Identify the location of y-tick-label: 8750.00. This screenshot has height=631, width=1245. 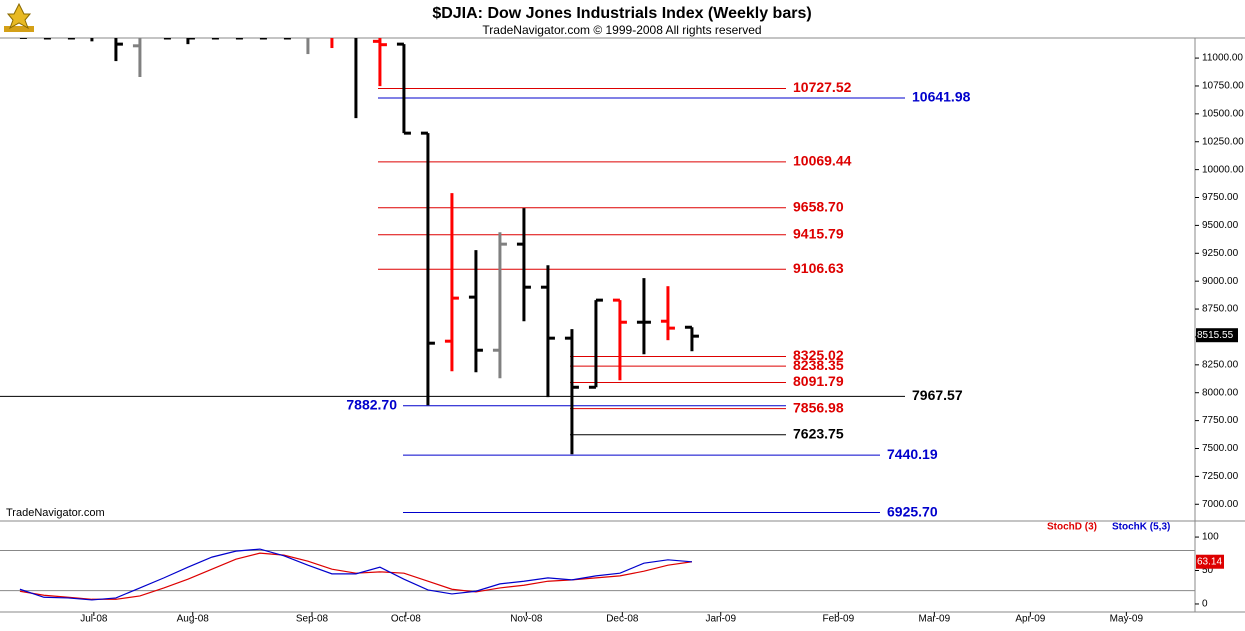
(1220, 309).